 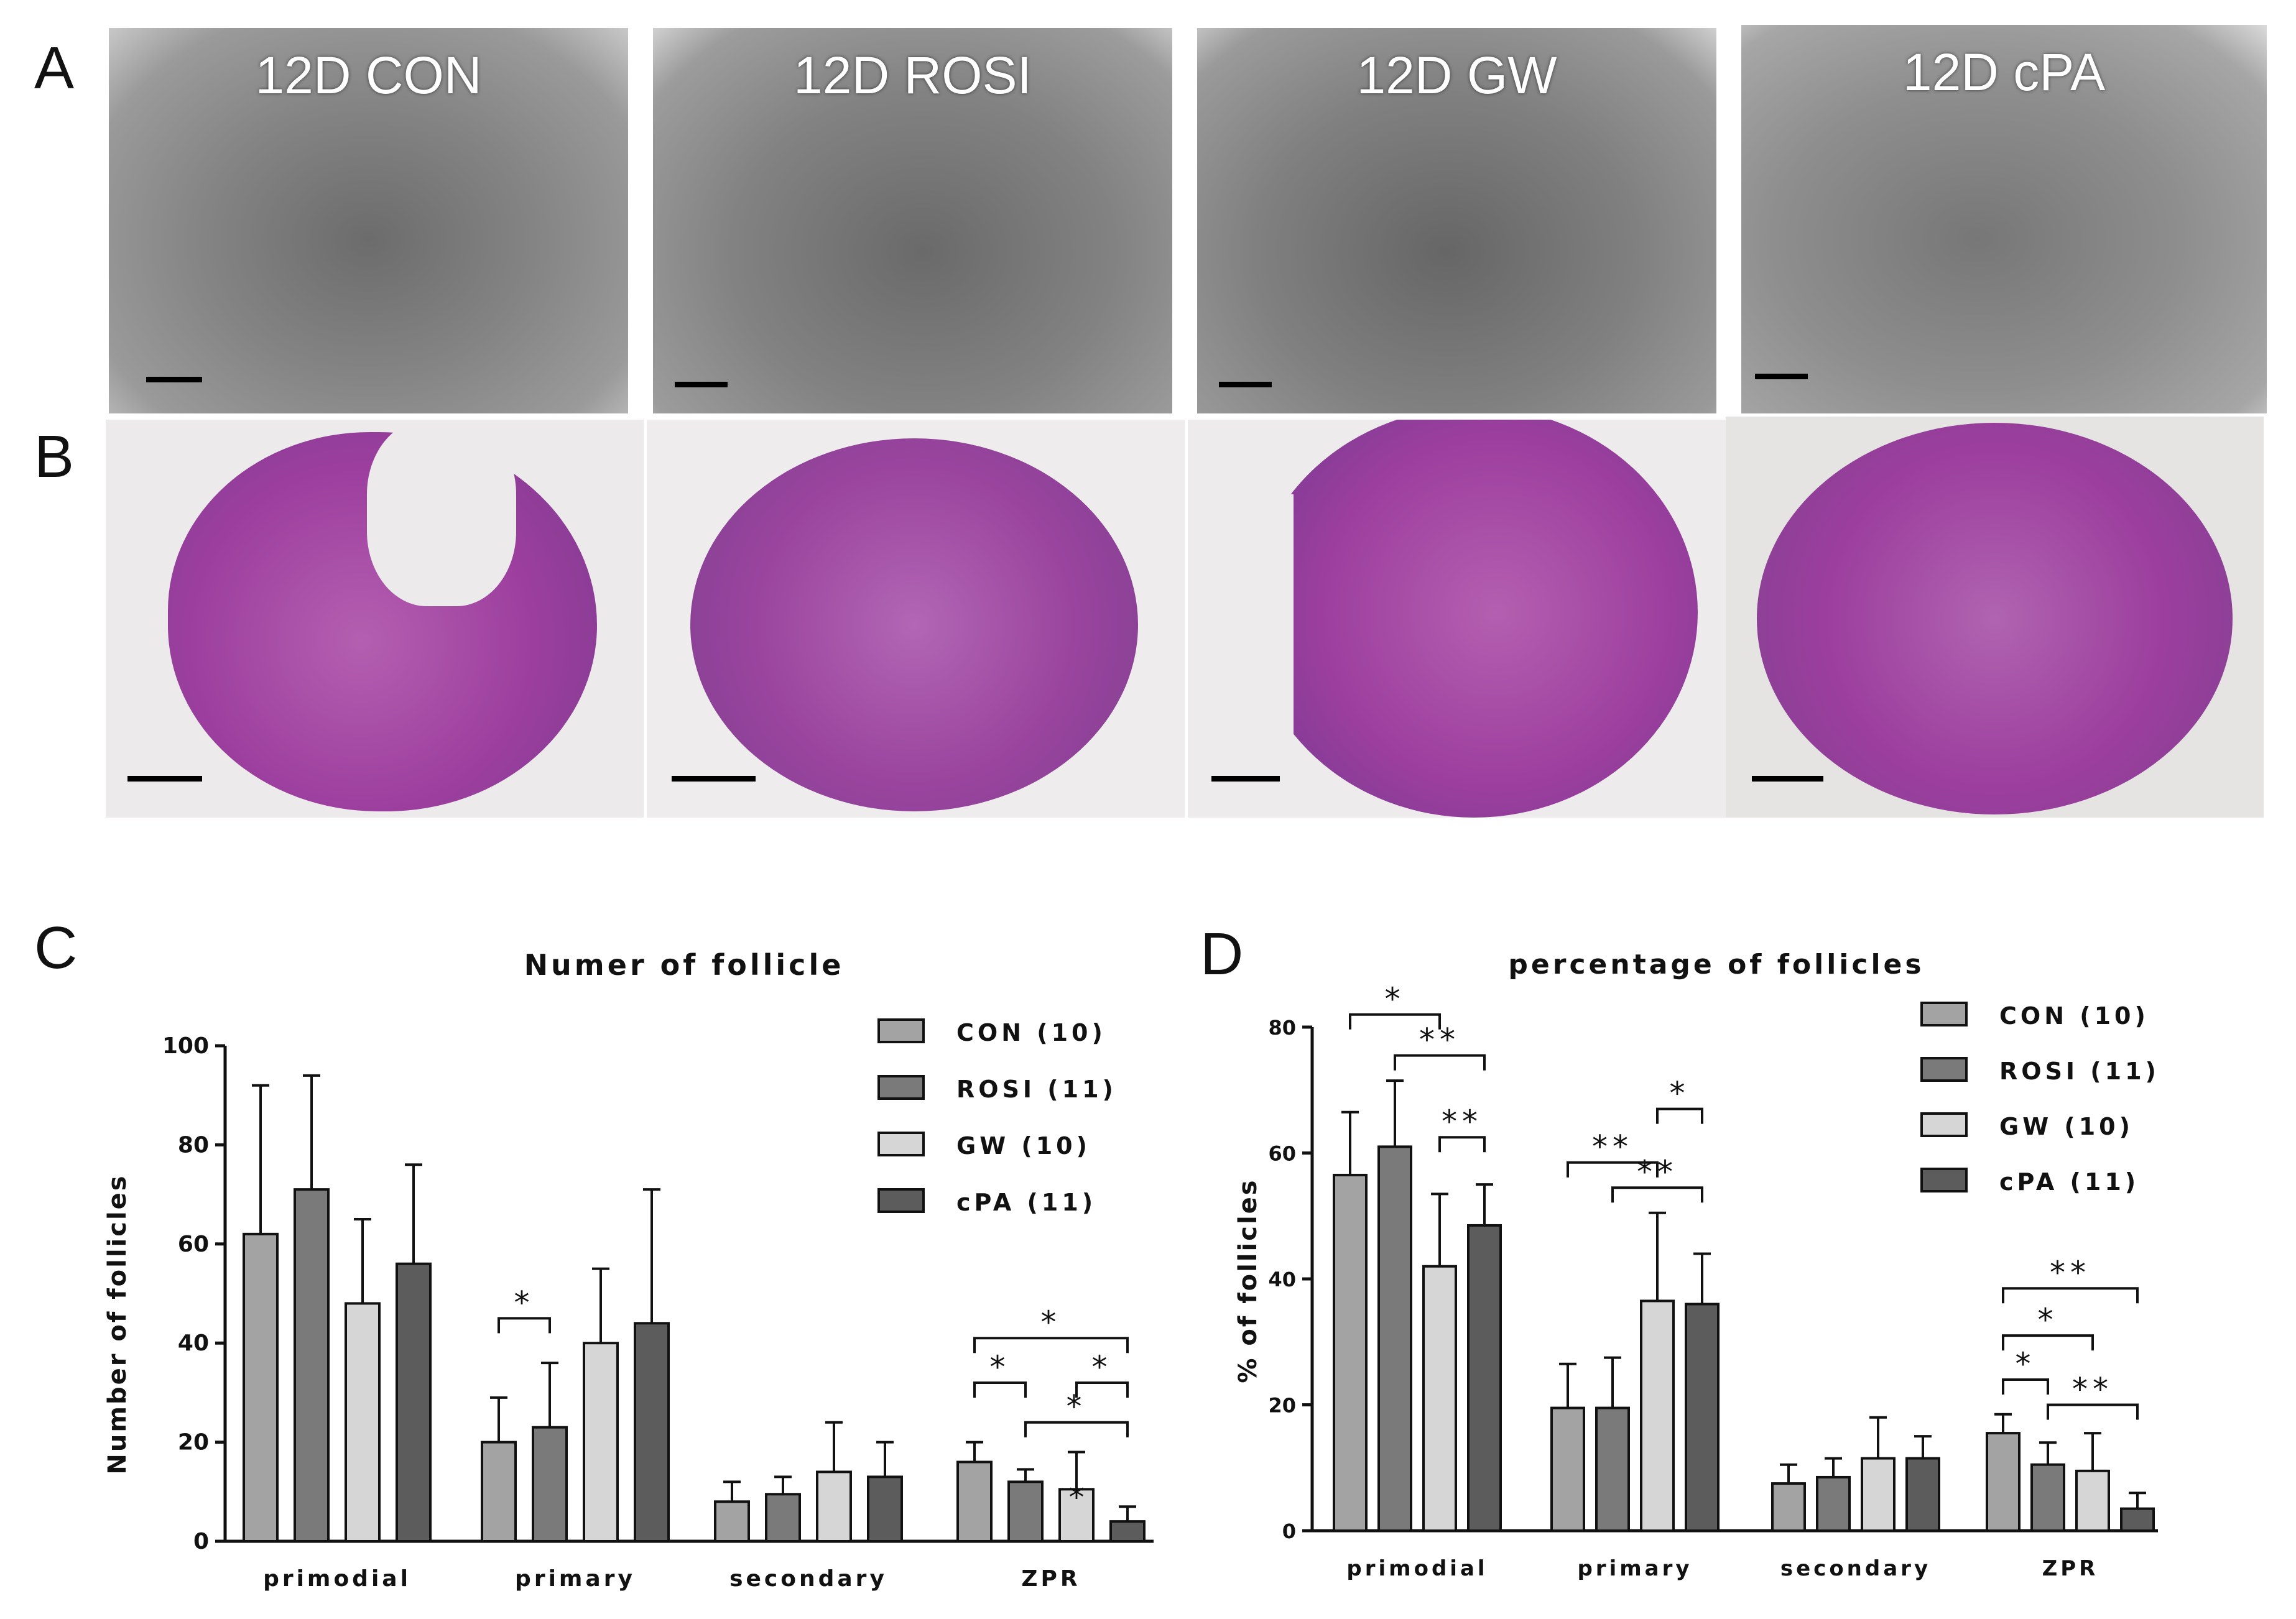 What do you see at coordinates (912, 220) in the screenshot?
I see `micrograph-brightfield-rosi: 12D ROSI` at bounding box center [912, 220].